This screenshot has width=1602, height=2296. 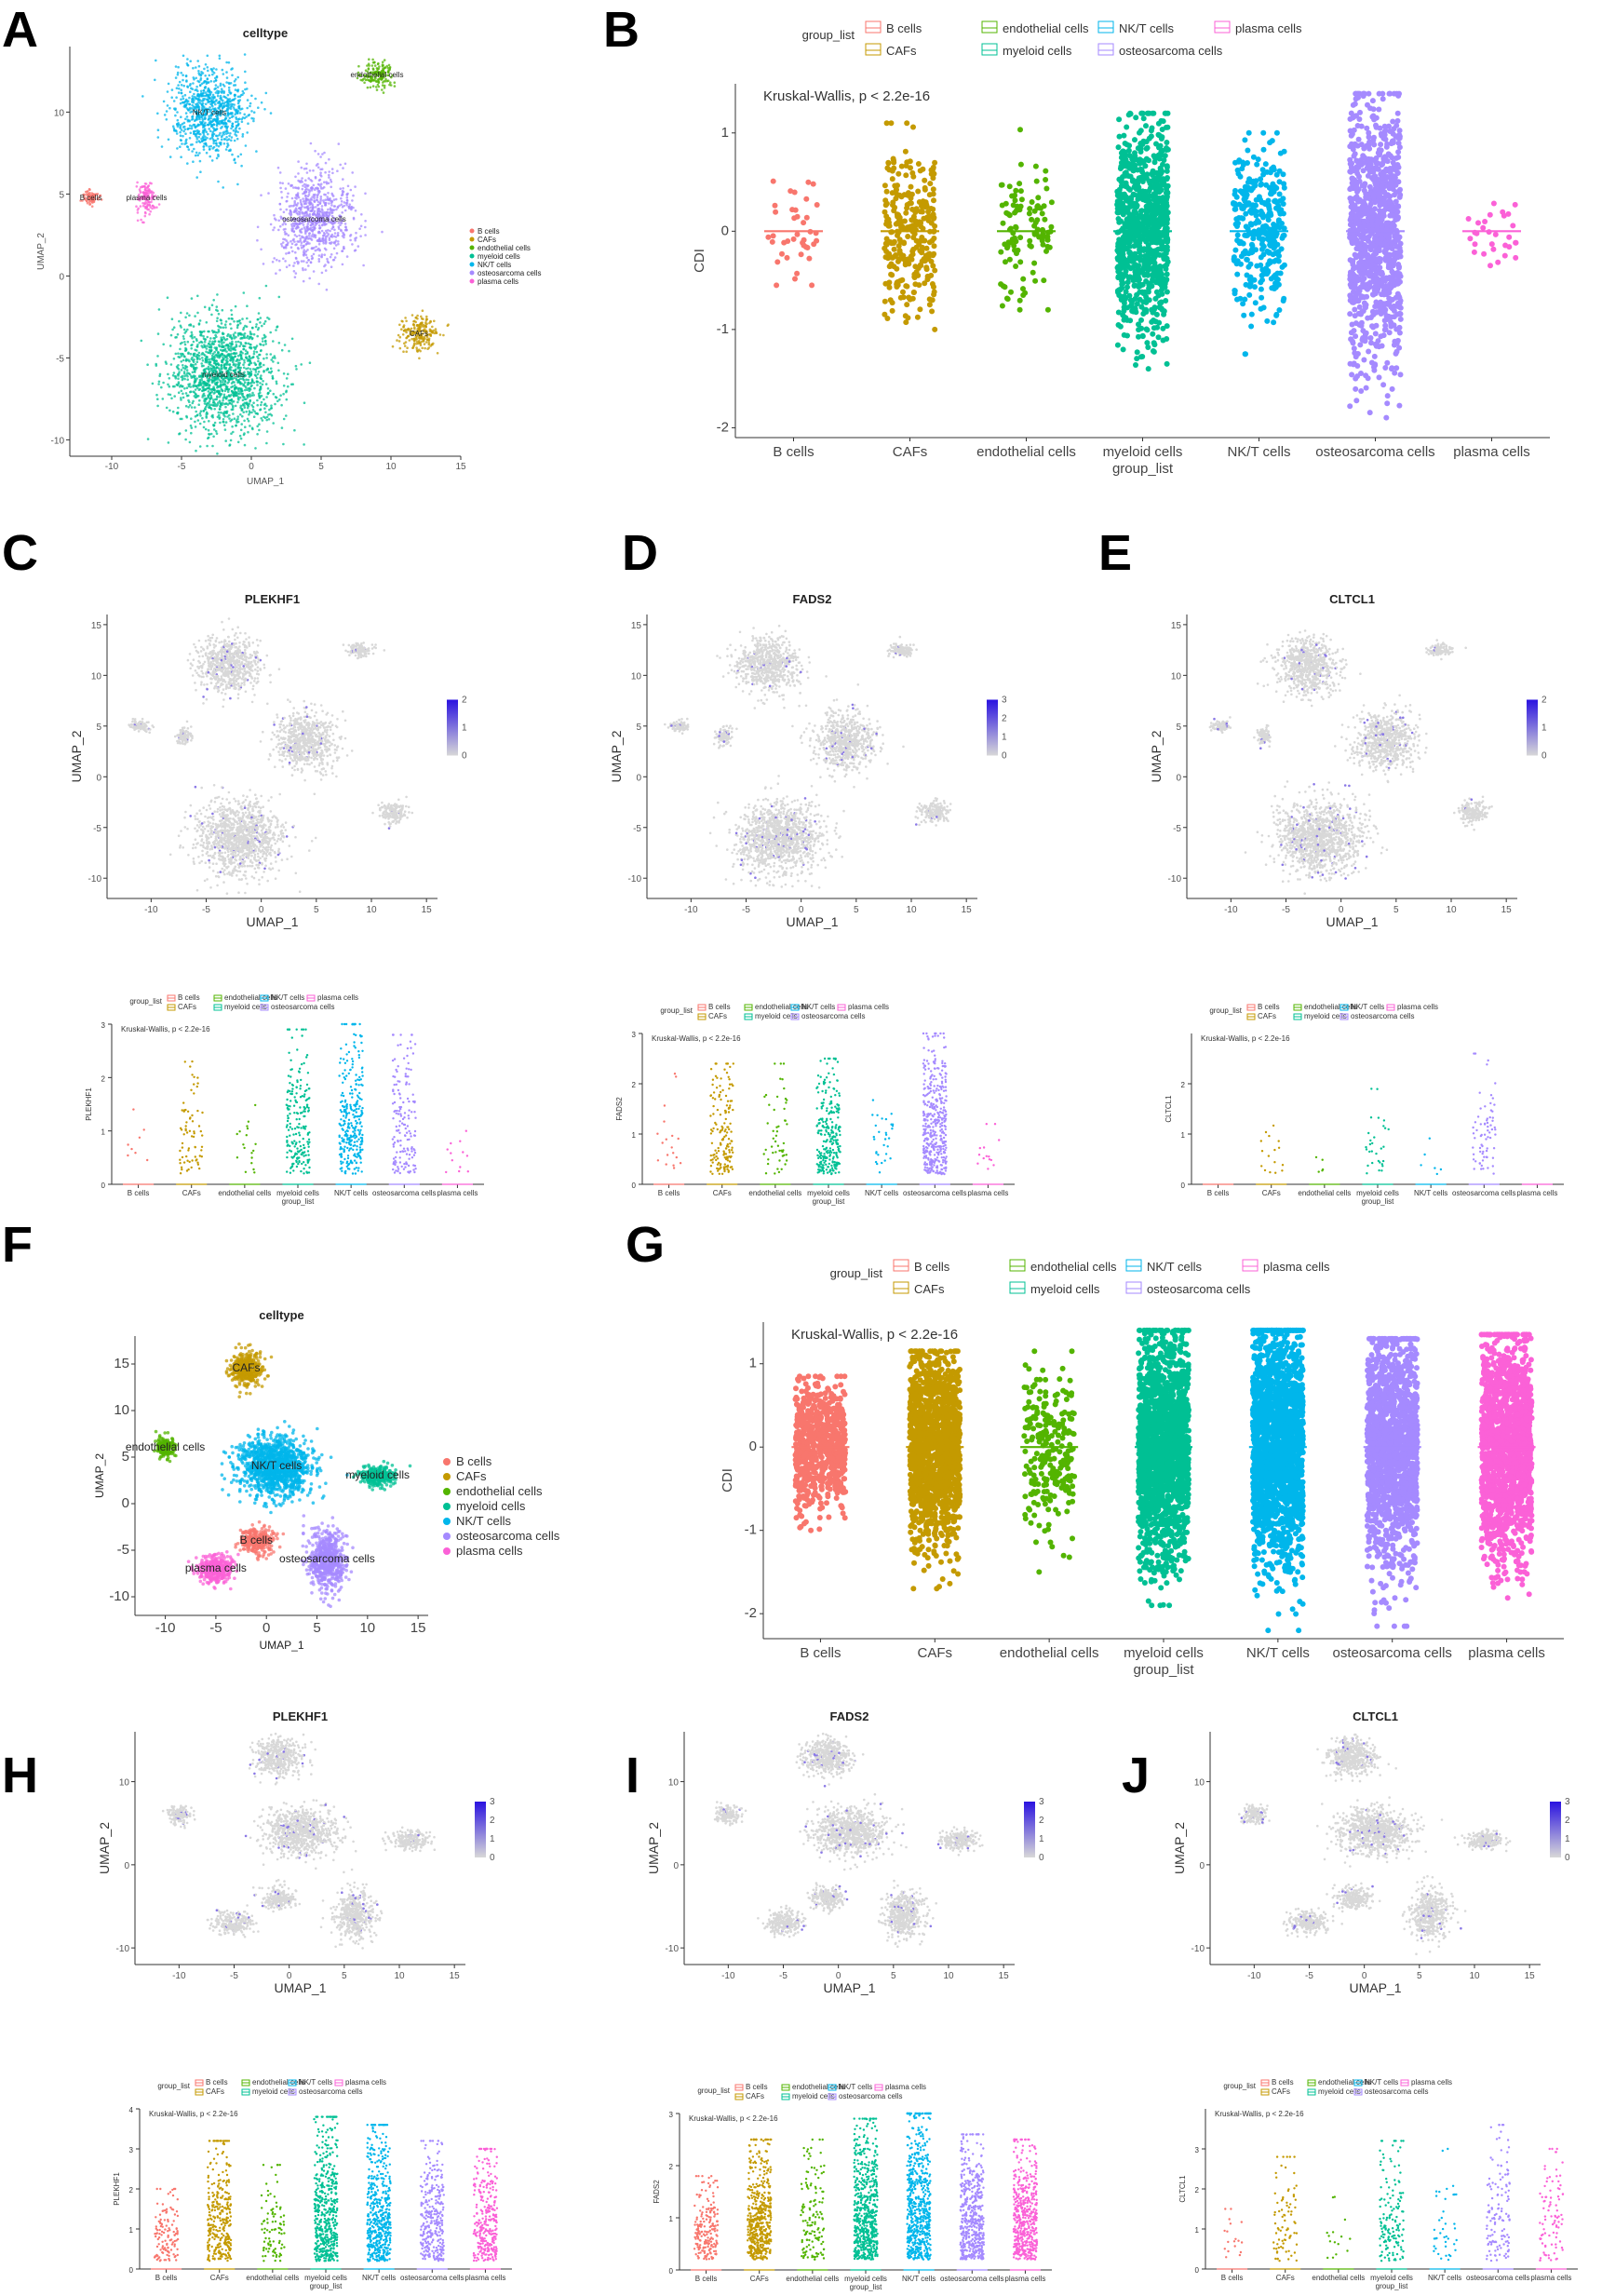 What do you see at coordinates (18, 1245) in the screenshot?
I see `panel-letter-F: F` at bounding box center [18, 1245].